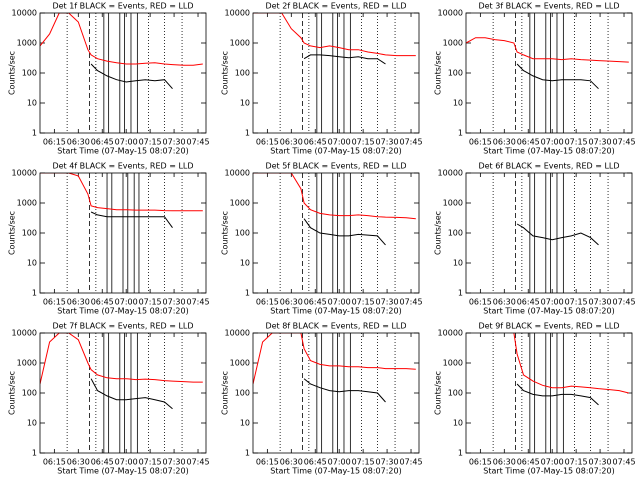 The image size is (640, 480). What do you see at coordinates (548, 326) in the screenshot?
I see `chart-title: Det 9f BLACK = Events, RED = LLD` at bounding box center [548, 326].